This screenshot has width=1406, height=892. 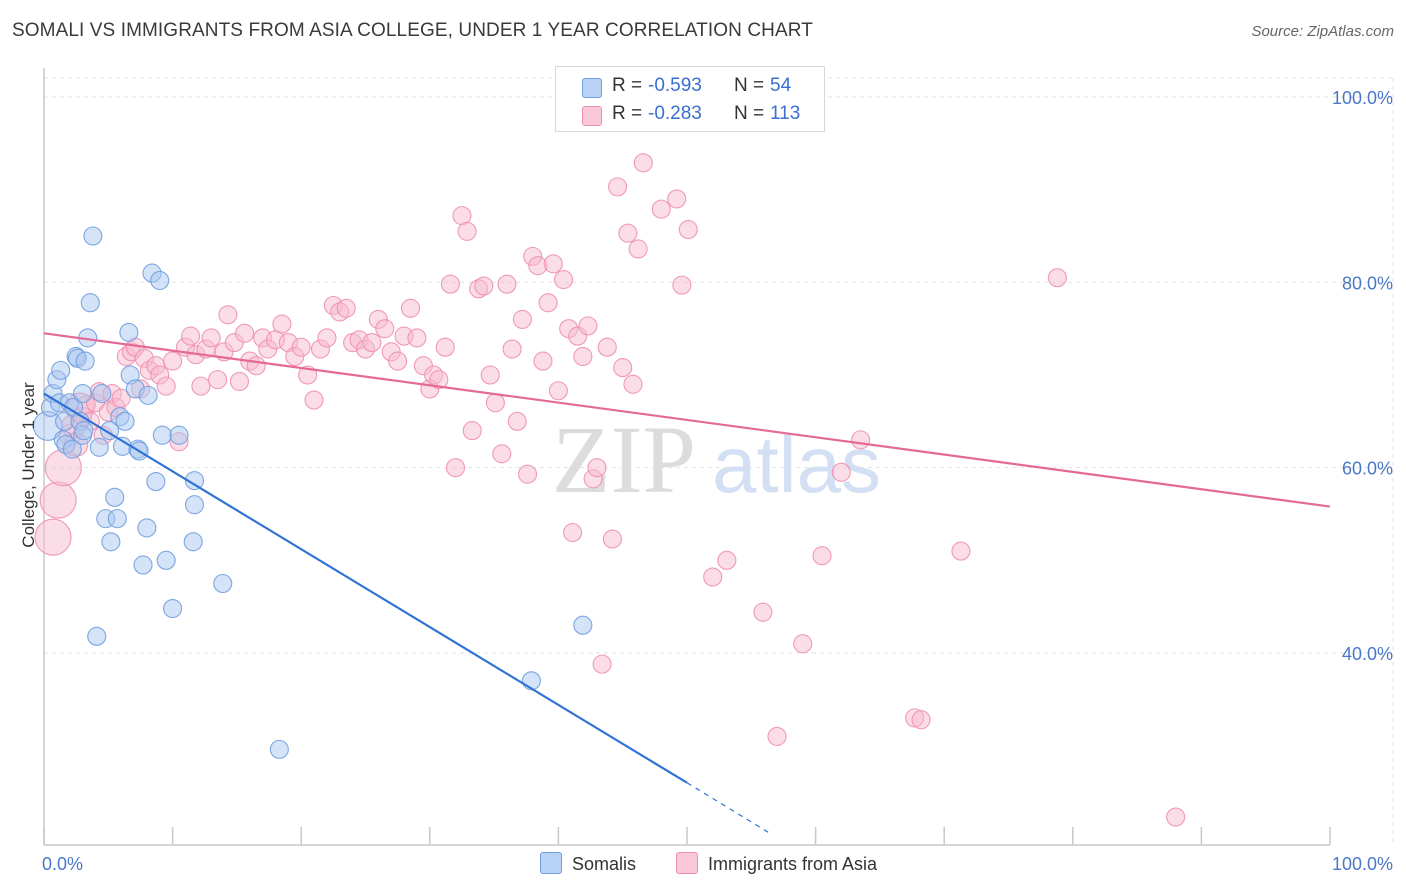 What do you see at coordinates (785, 113) in the screenshot?
I see `asia-n-value: 113` at bounding box center [785, 113].